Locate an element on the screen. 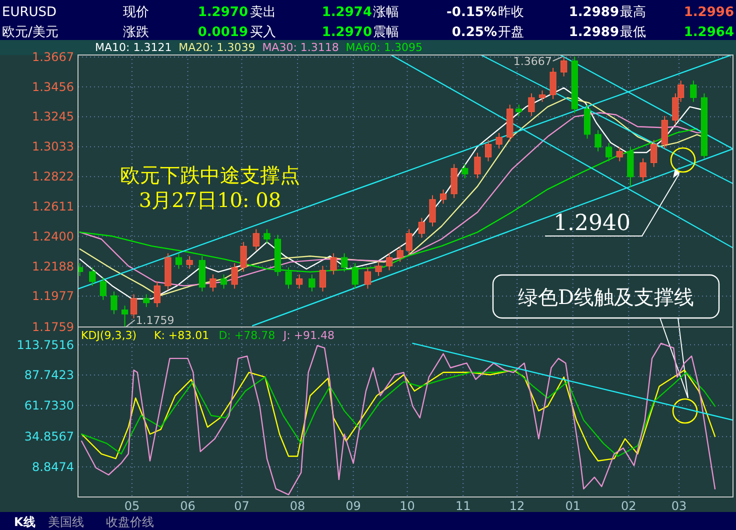 This screenshot has width=736, height=530. y-tick-label: 1.2400 is located at coordinates (53, 236).